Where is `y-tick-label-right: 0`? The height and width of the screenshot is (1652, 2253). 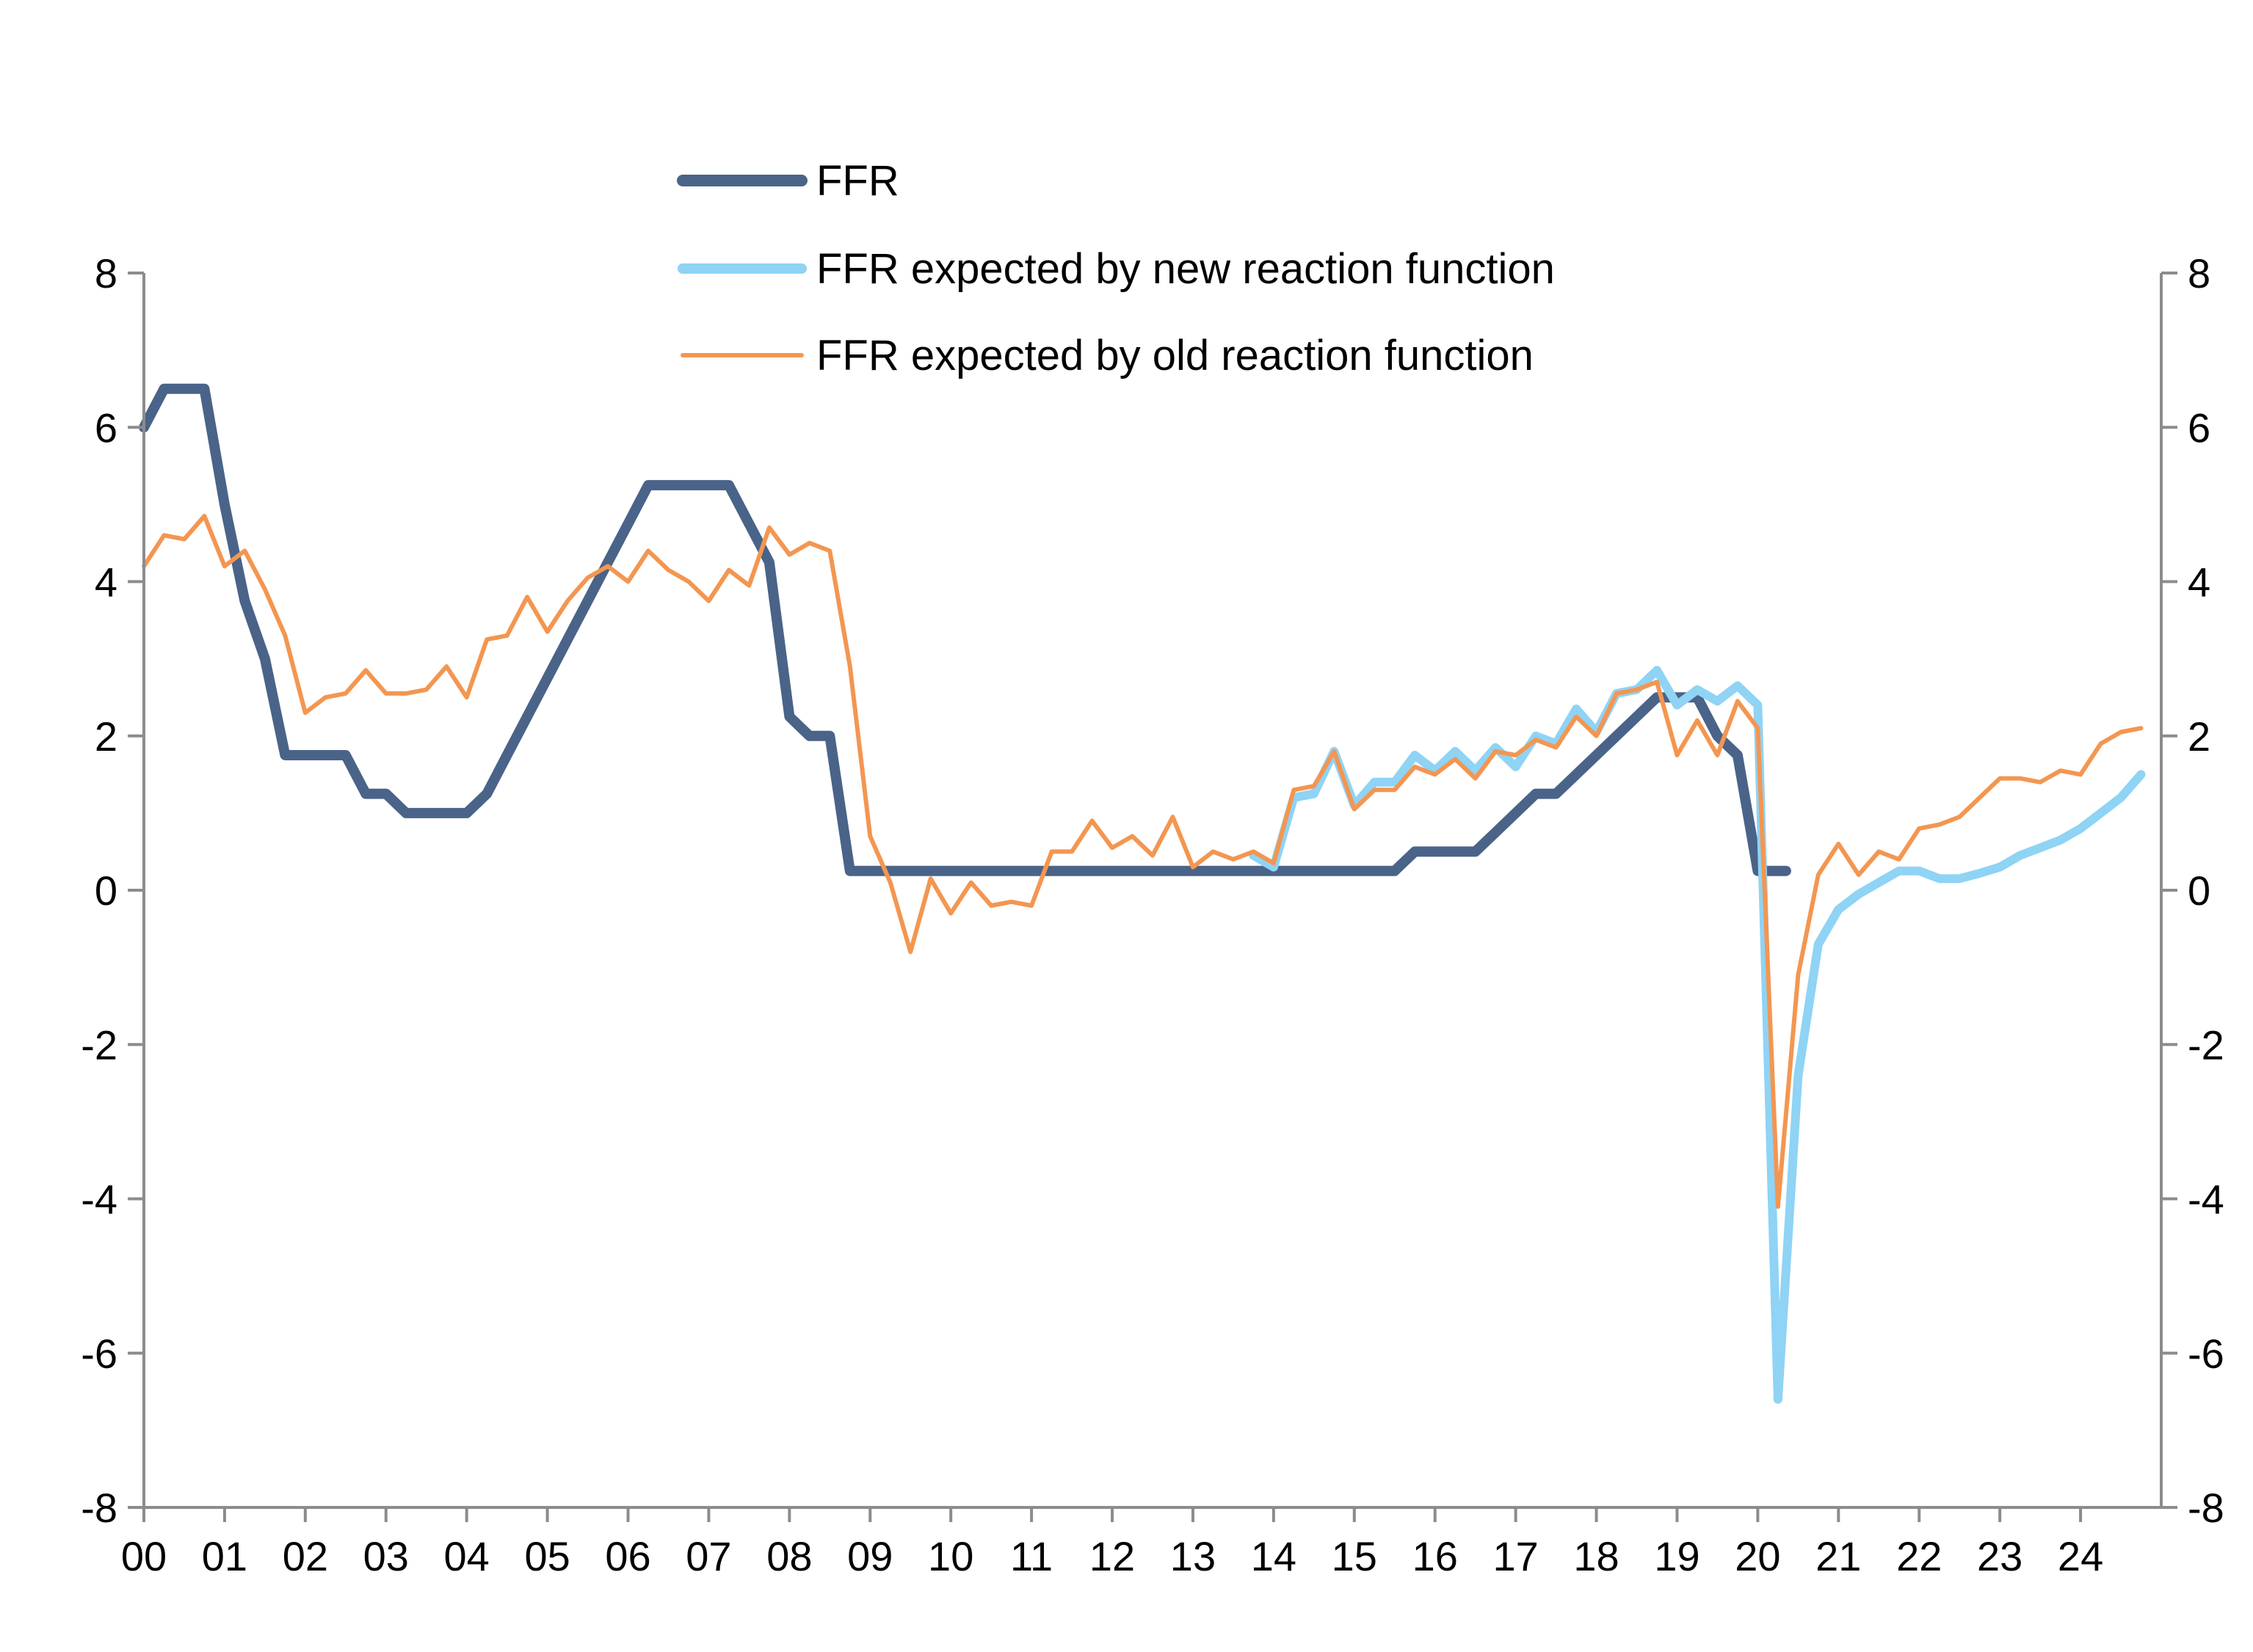
y-tick-label-right: 0 is located at coordinates (2199, 890).